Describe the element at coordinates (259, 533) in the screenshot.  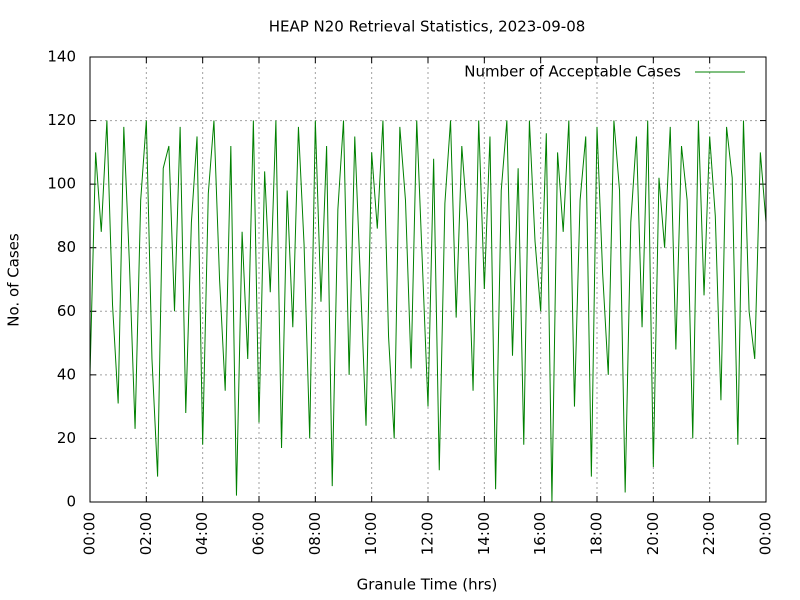
I see `x-tick-label: 06:00` at that location.